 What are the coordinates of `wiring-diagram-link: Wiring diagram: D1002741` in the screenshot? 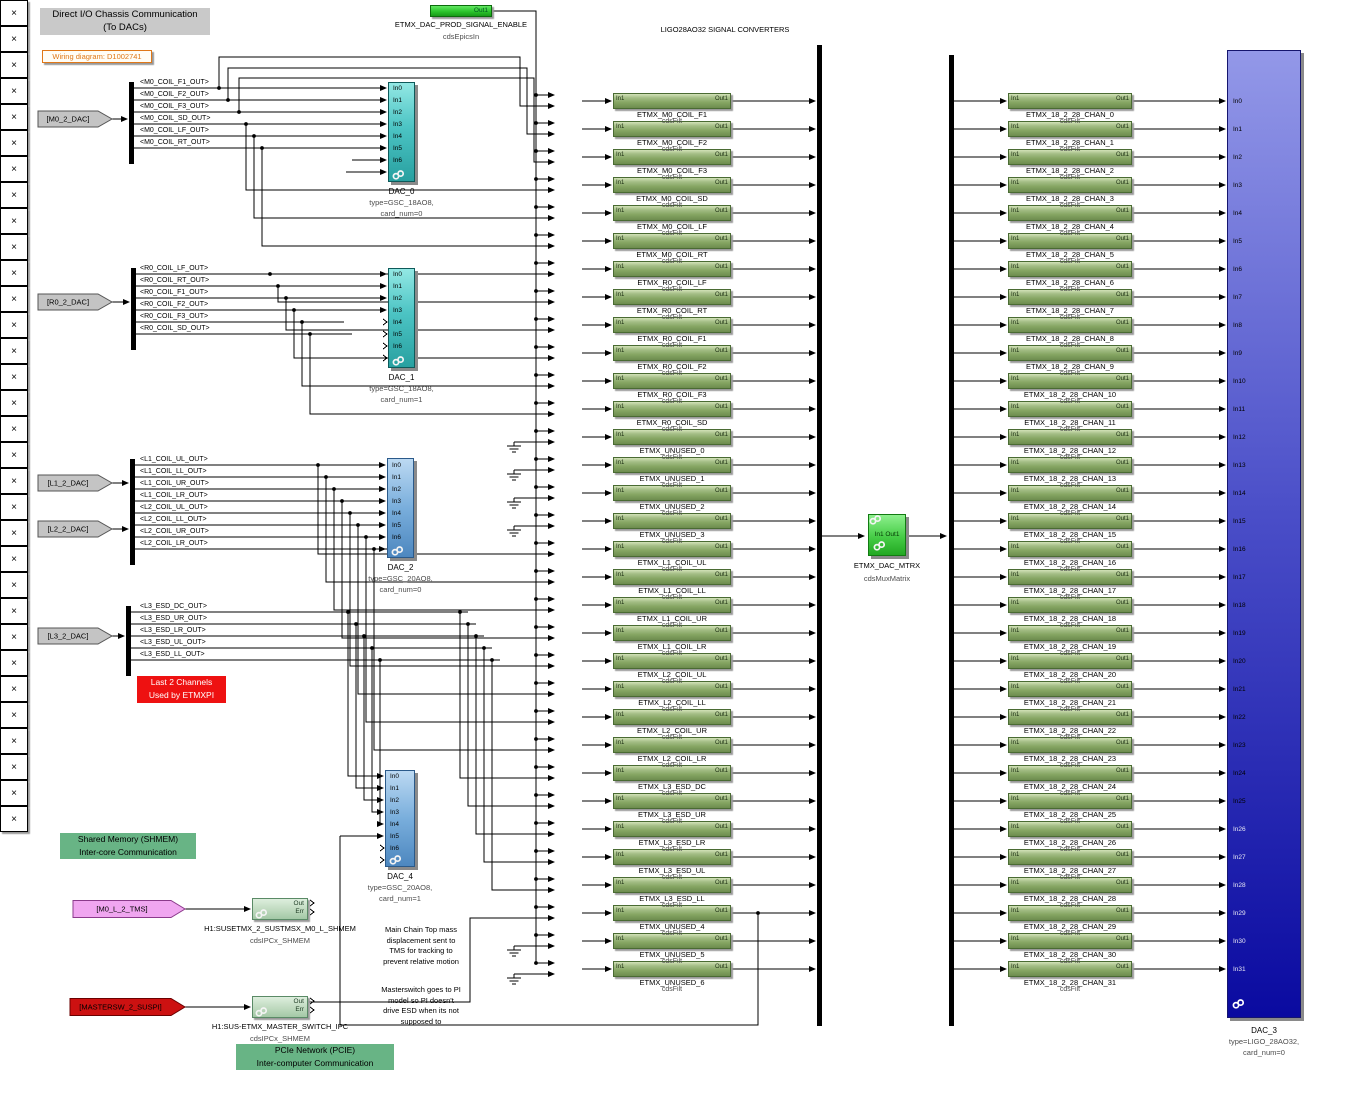 It's located at (97, 56).